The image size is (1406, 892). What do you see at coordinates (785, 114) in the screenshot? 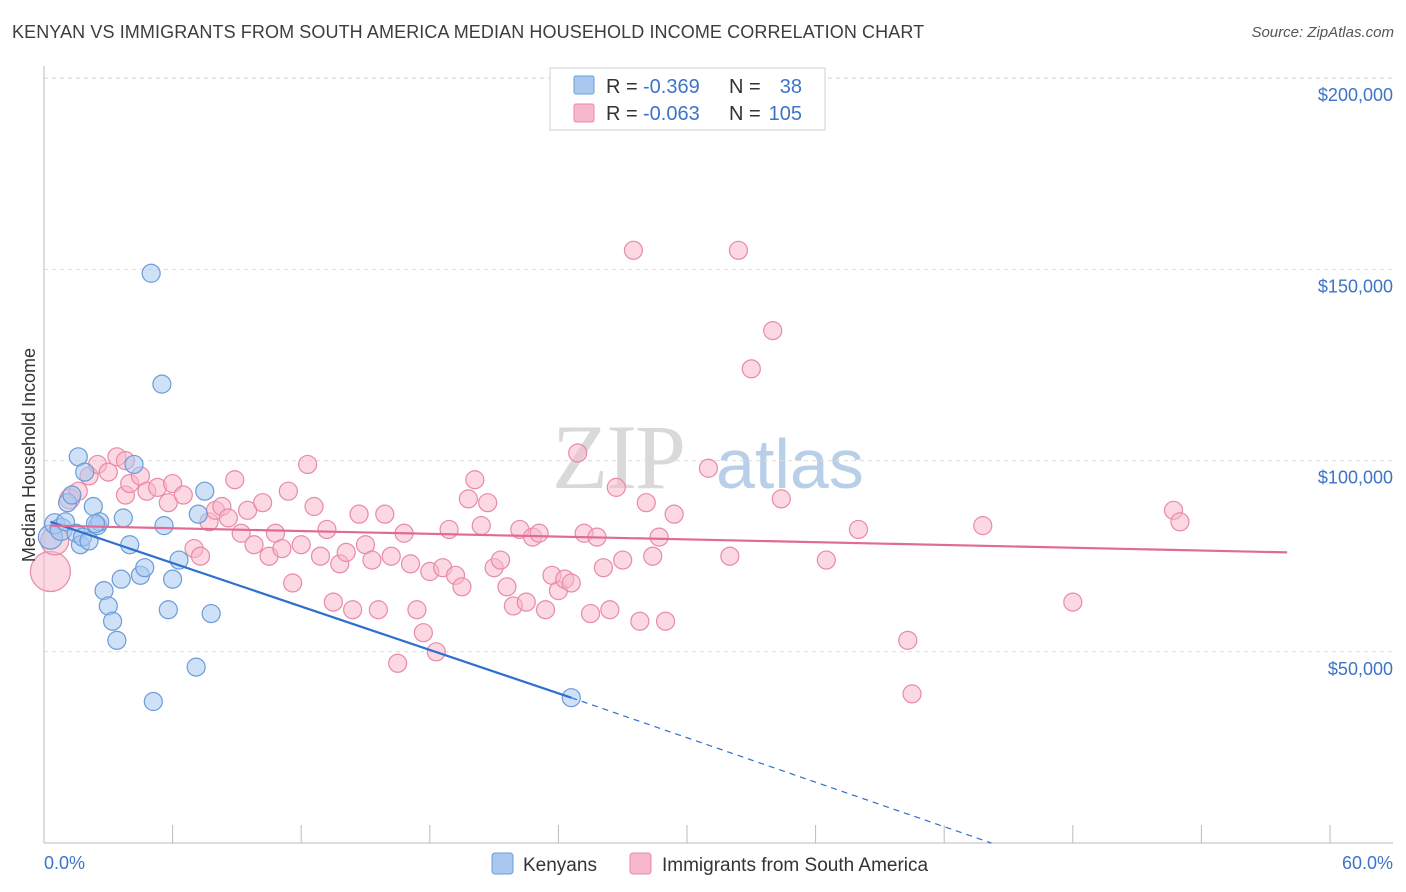
I see `legend-n-value-2: 105` at bounding box center [785, 114].